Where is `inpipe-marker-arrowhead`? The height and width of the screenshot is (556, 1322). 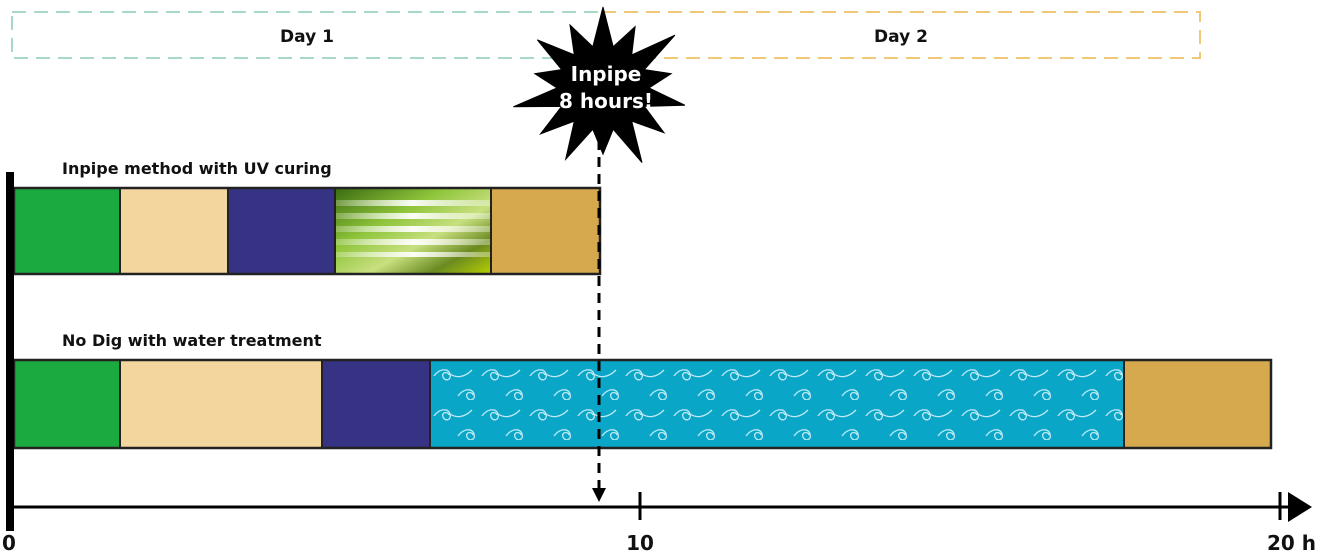
inpipe-marker-arrowhead is located at coordinates (599, 495).